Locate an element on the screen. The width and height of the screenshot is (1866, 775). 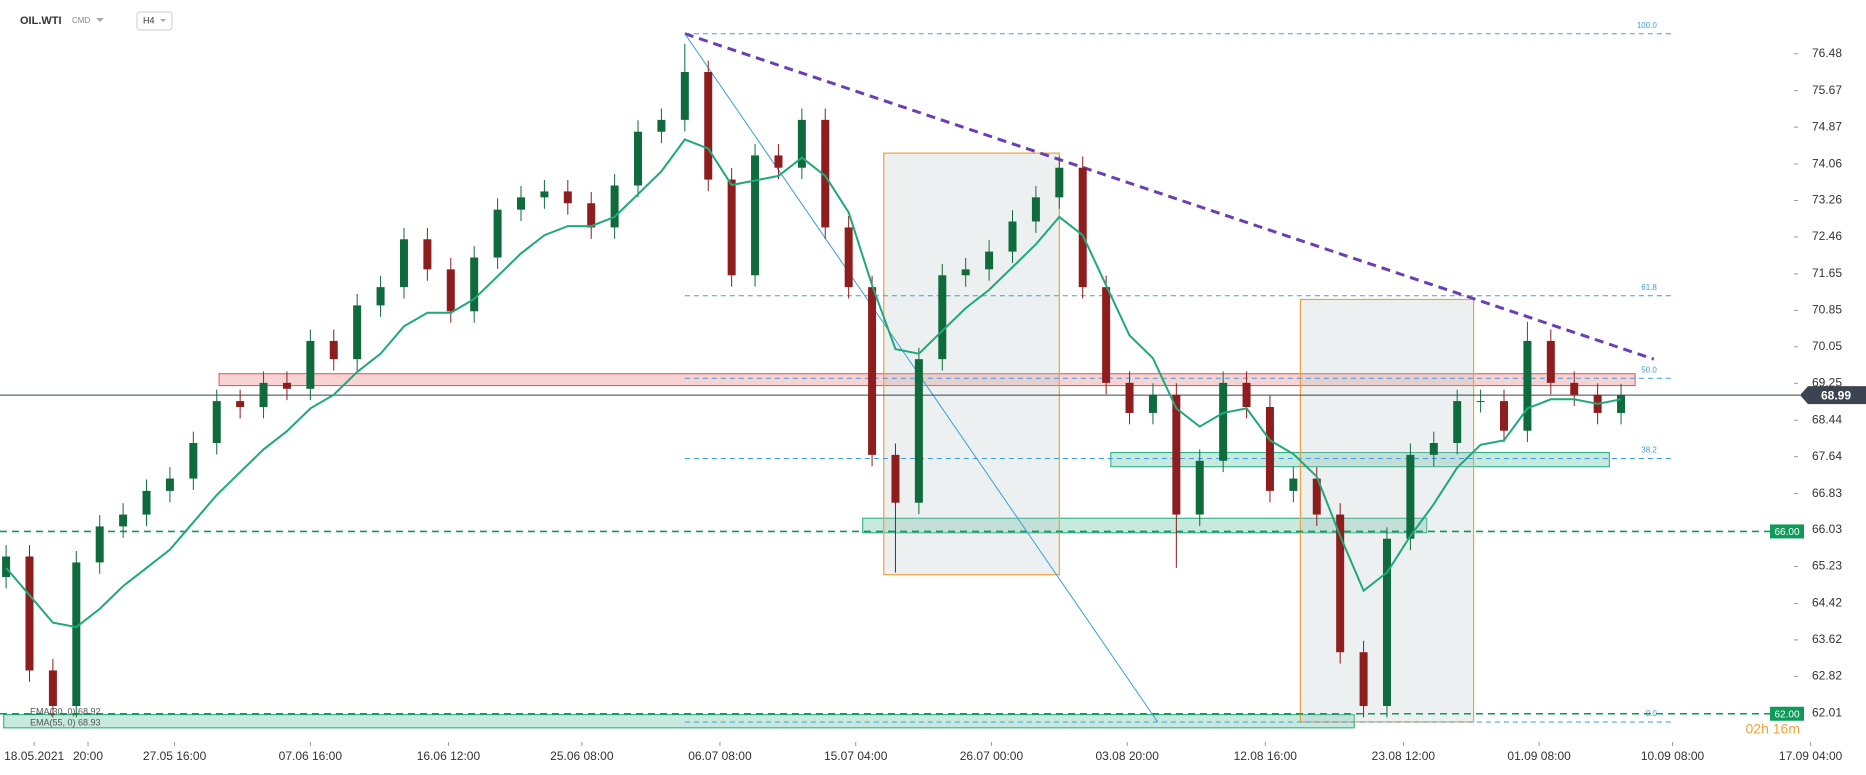
price-tag is located at coordinates (1787, 531).